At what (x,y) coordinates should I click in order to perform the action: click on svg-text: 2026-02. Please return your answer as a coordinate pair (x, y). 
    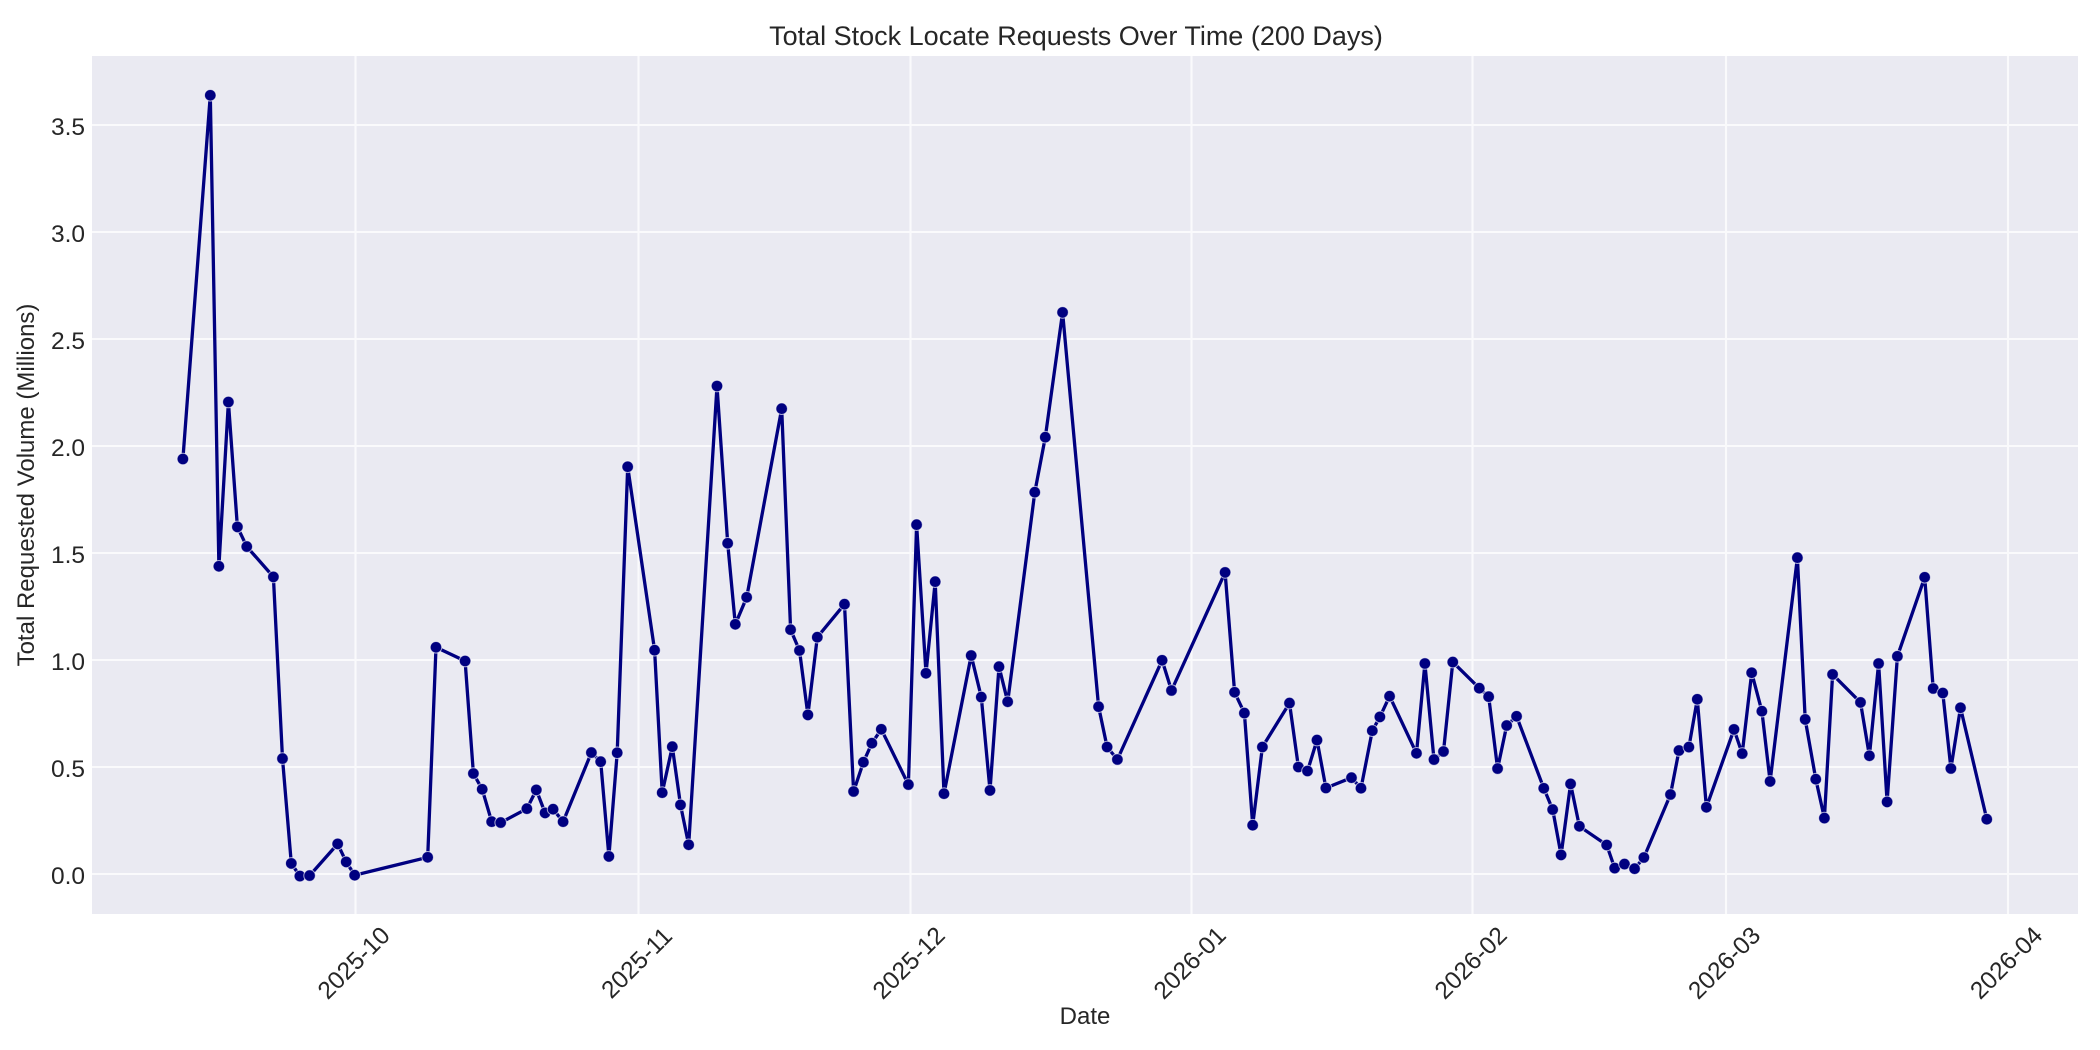
    Looking at the image, I should click on (1471, 963).